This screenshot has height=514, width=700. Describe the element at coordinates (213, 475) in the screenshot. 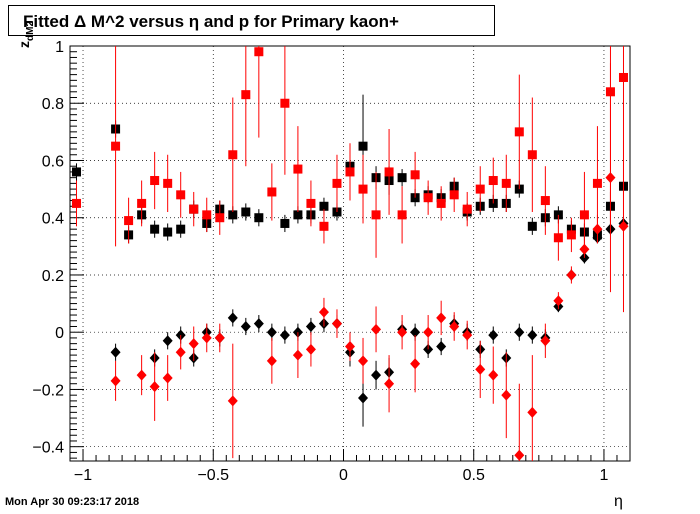

I see `x-tick-label: −0.5` at that location.